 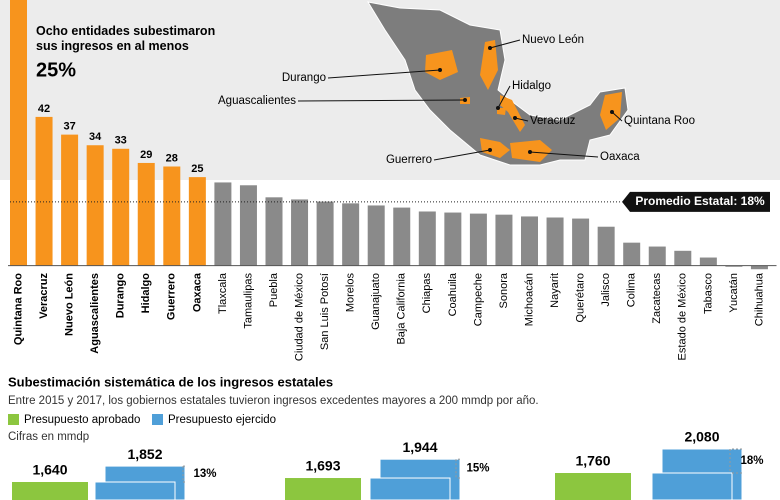 What do you see at coordinates (512, 113) in the screenshot?
I see `state-veracruz` at bounding box center [512, 113].